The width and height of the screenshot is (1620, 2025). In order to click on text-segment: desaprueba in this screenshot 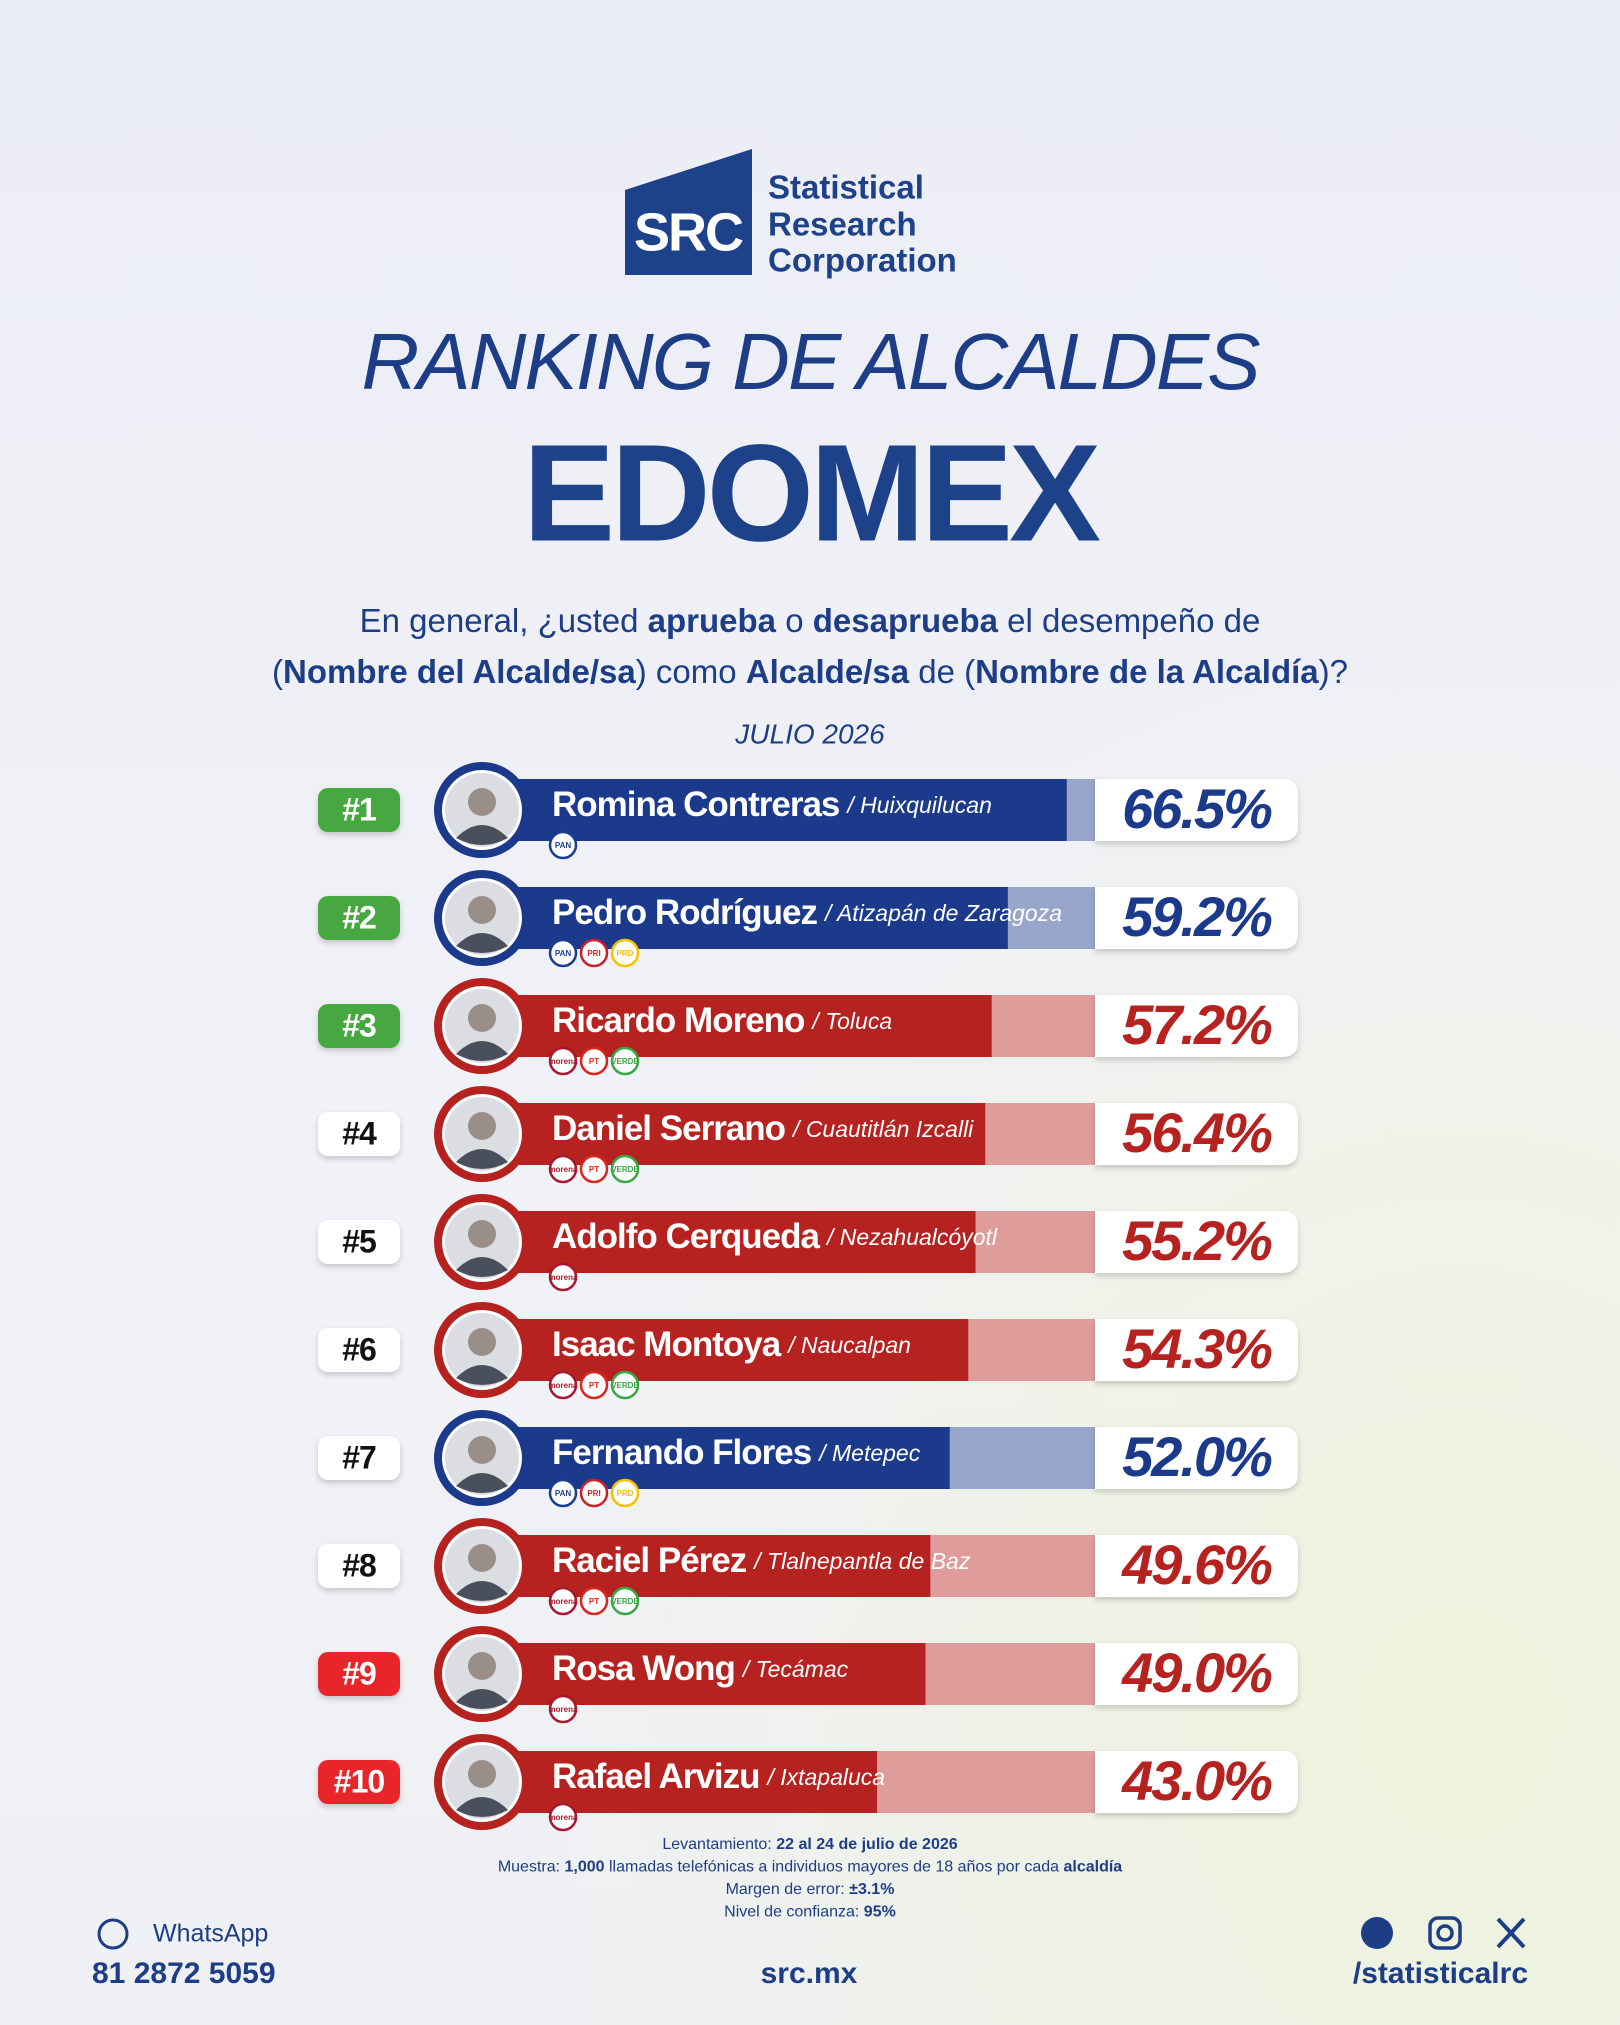, I will do `click(906, 620)`.